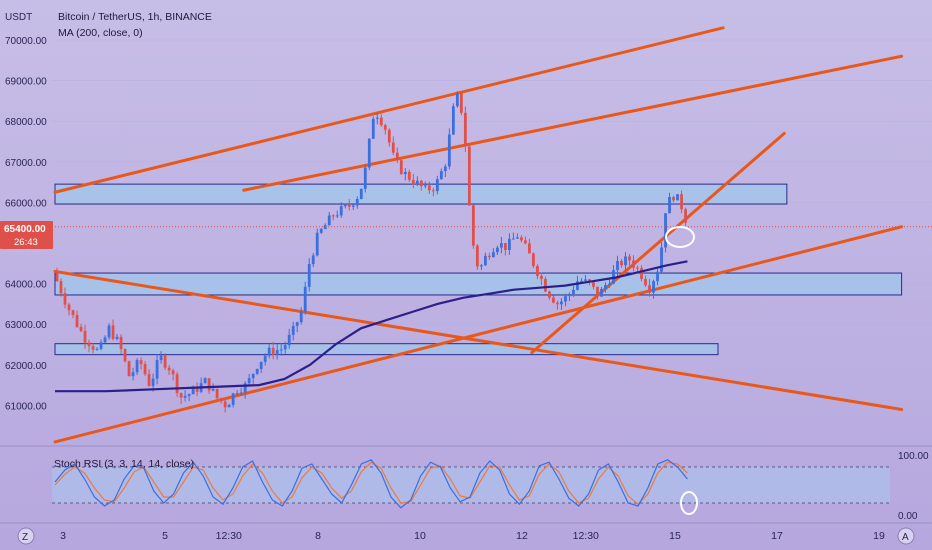  Describe the element at coordinates (680, 237) in the screenshot. I see `highlight-circle-price` at that location.